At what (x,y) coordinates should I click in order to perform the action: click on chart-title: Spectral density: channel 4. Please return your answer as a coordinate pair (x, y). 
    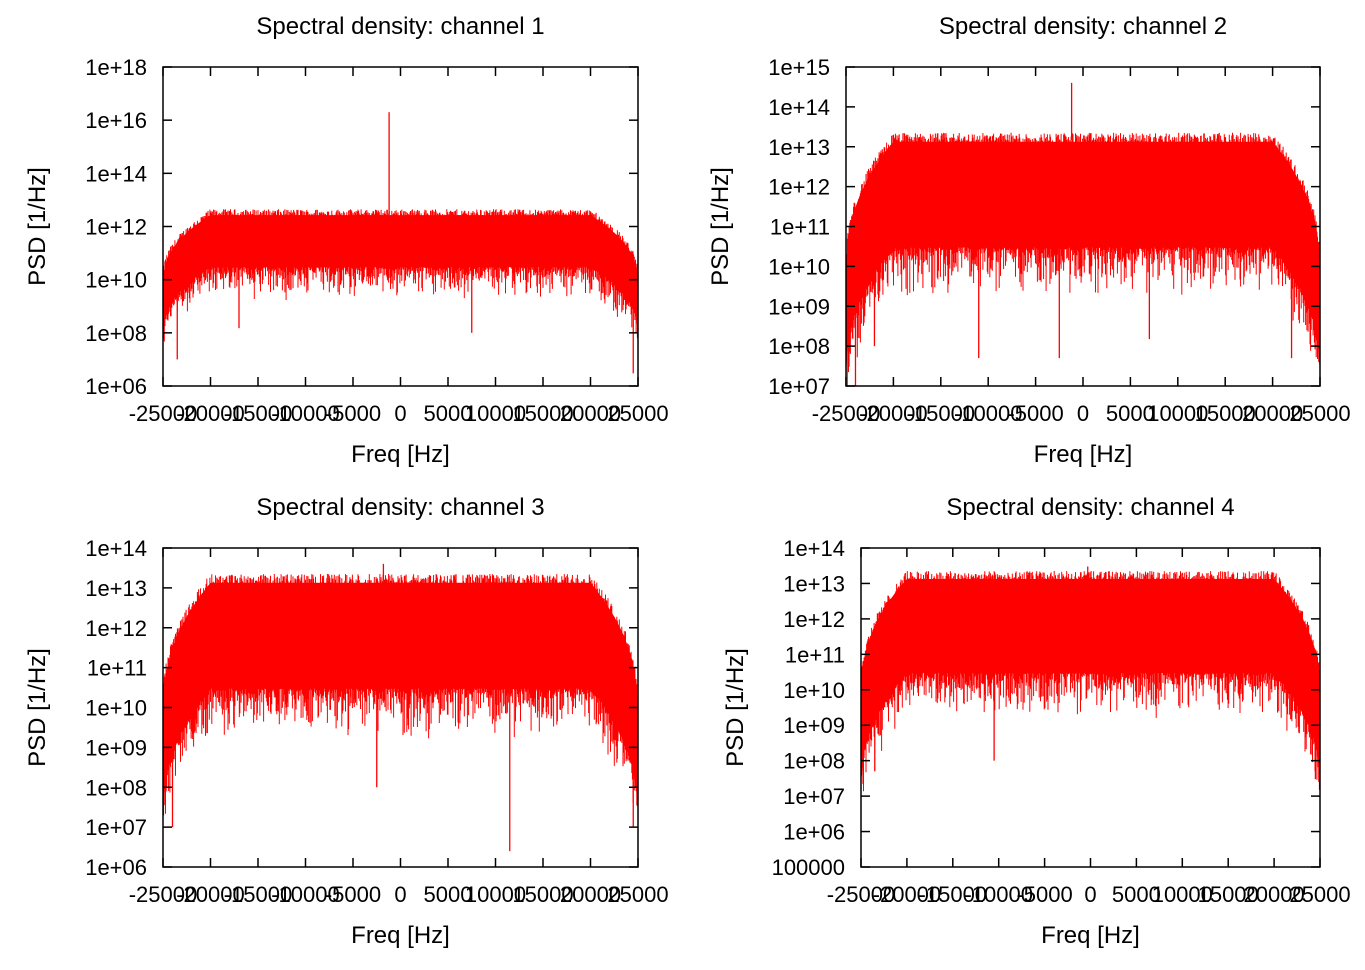
    Looking at the image, I should click on (1090, 507).